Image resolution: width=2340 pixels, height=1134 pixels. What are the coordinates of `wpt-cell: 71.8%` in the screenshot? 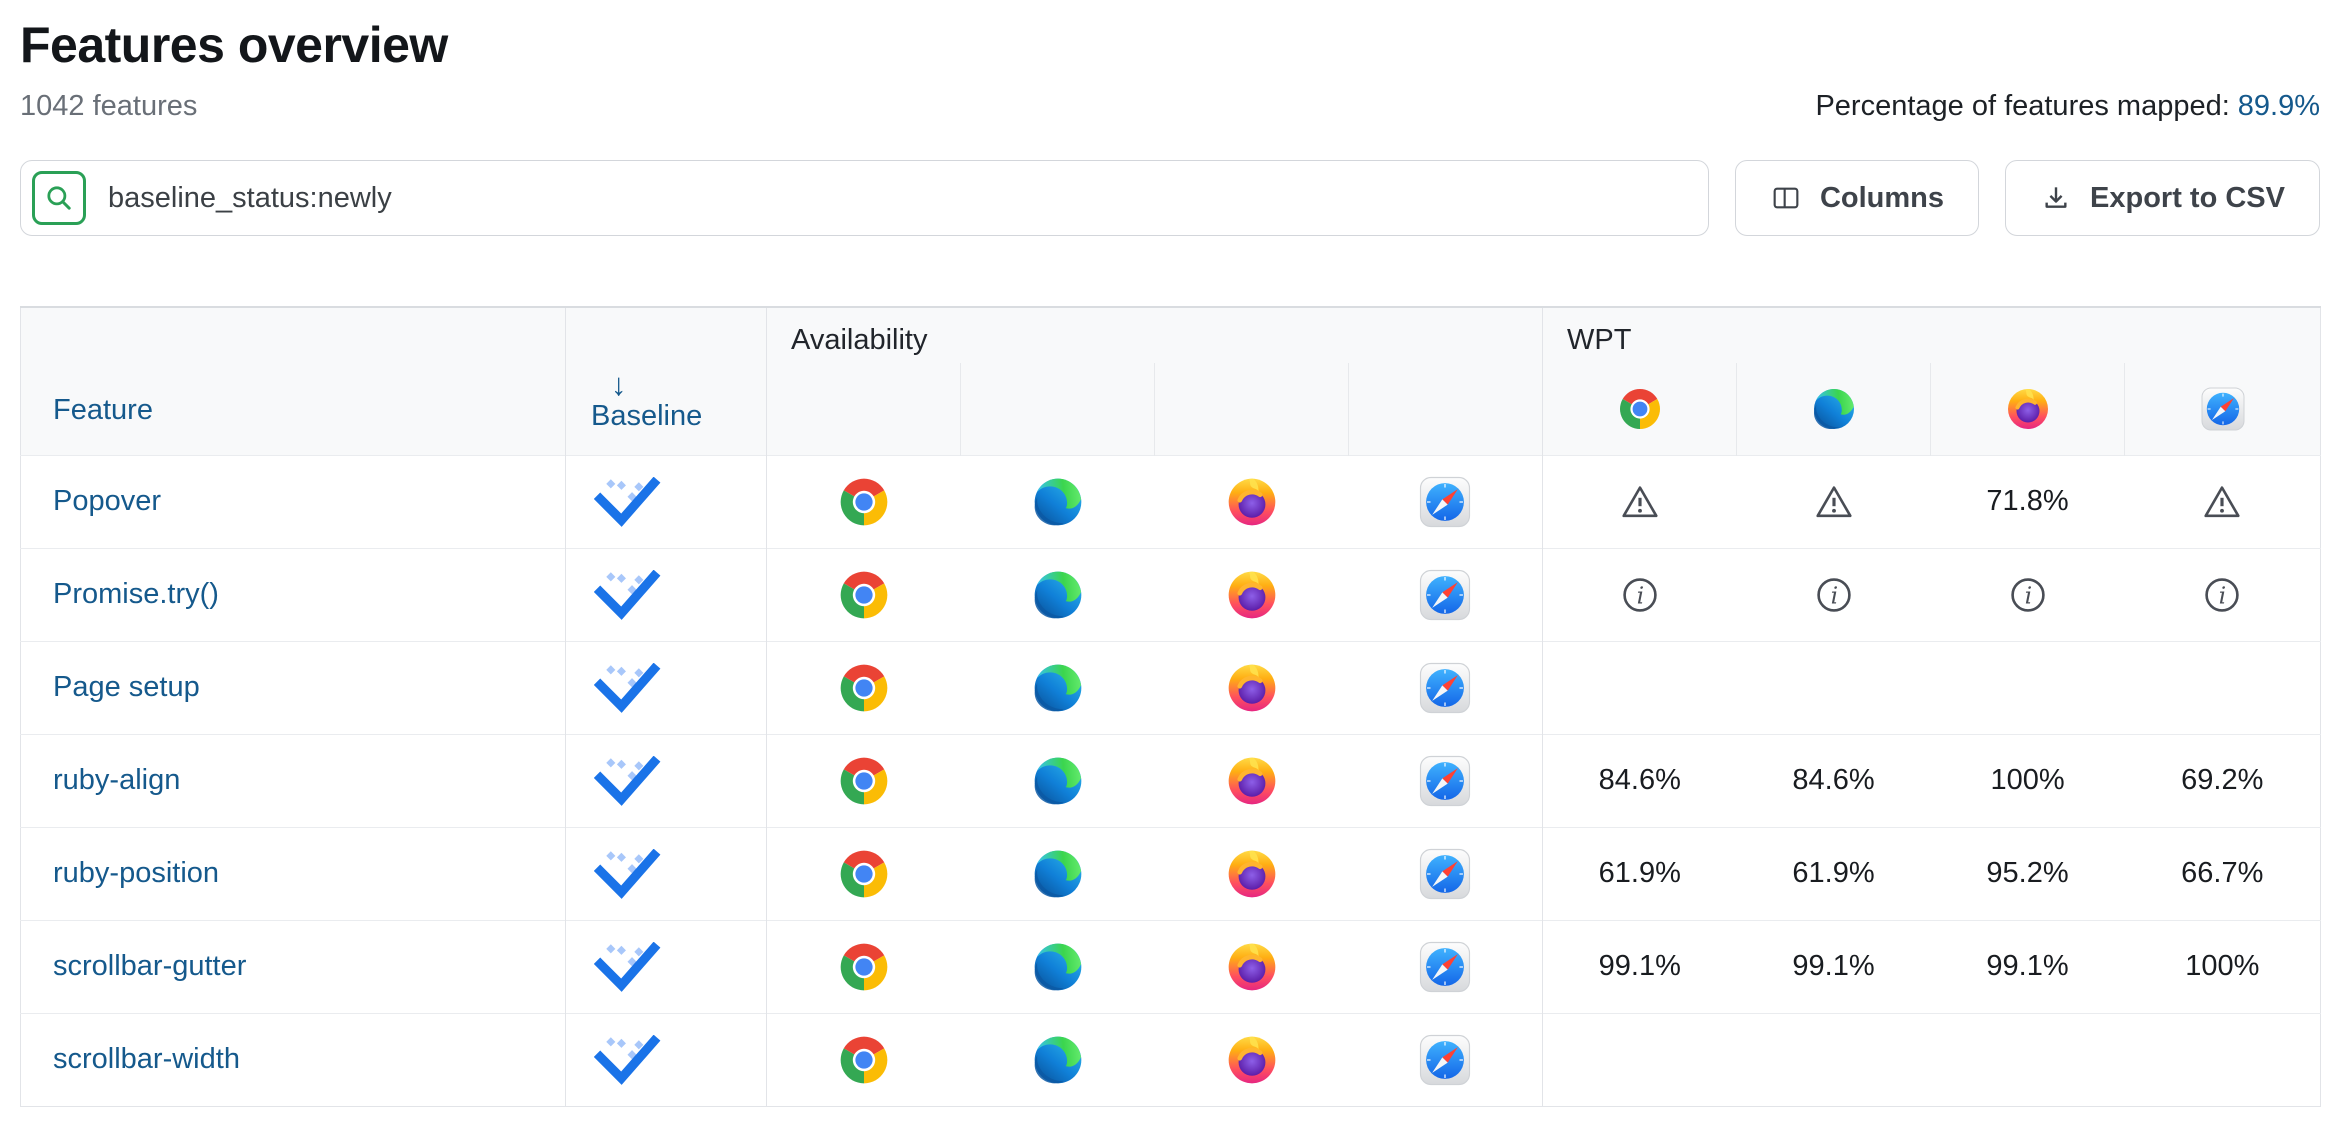 It's located at (2027, 501).